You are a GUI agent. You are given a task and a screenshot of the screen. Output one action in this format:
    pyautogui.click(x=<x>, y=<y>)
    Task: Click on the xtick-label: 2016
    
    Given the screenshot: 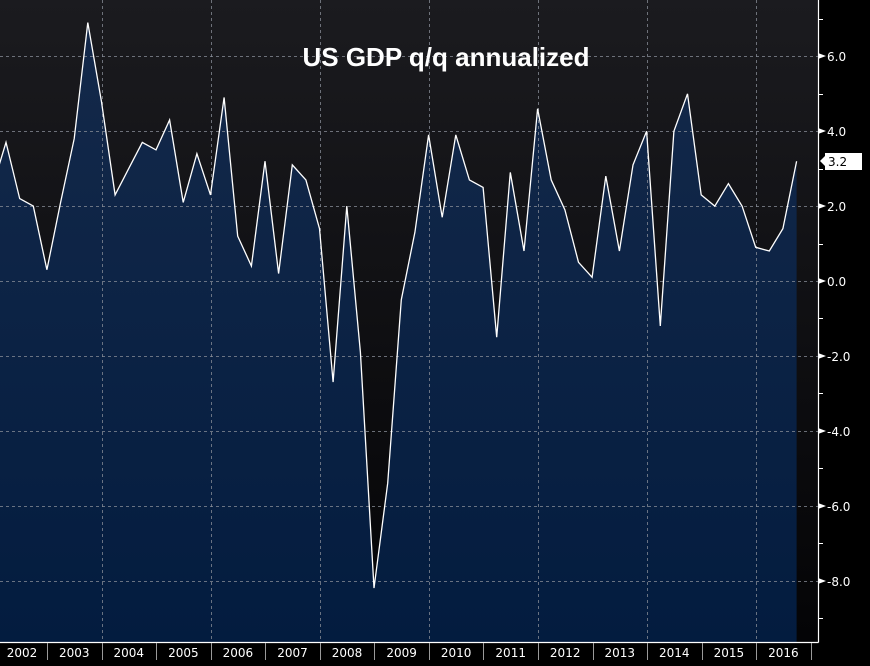 What is the action you would take?
    pyautogui.click(x=783, y=653)
    